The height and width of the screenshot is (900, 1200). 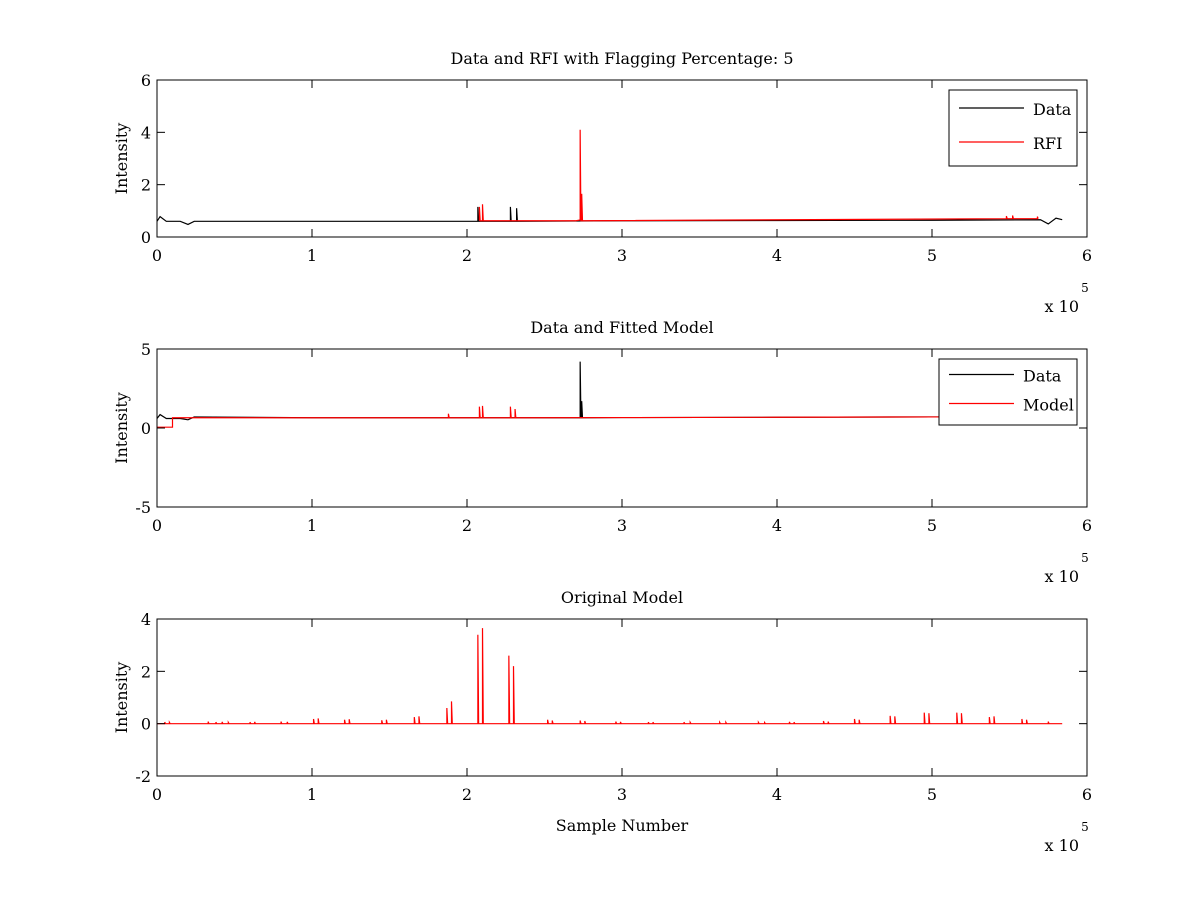 I want to click on series-line-model, so click(x=610, y=416).